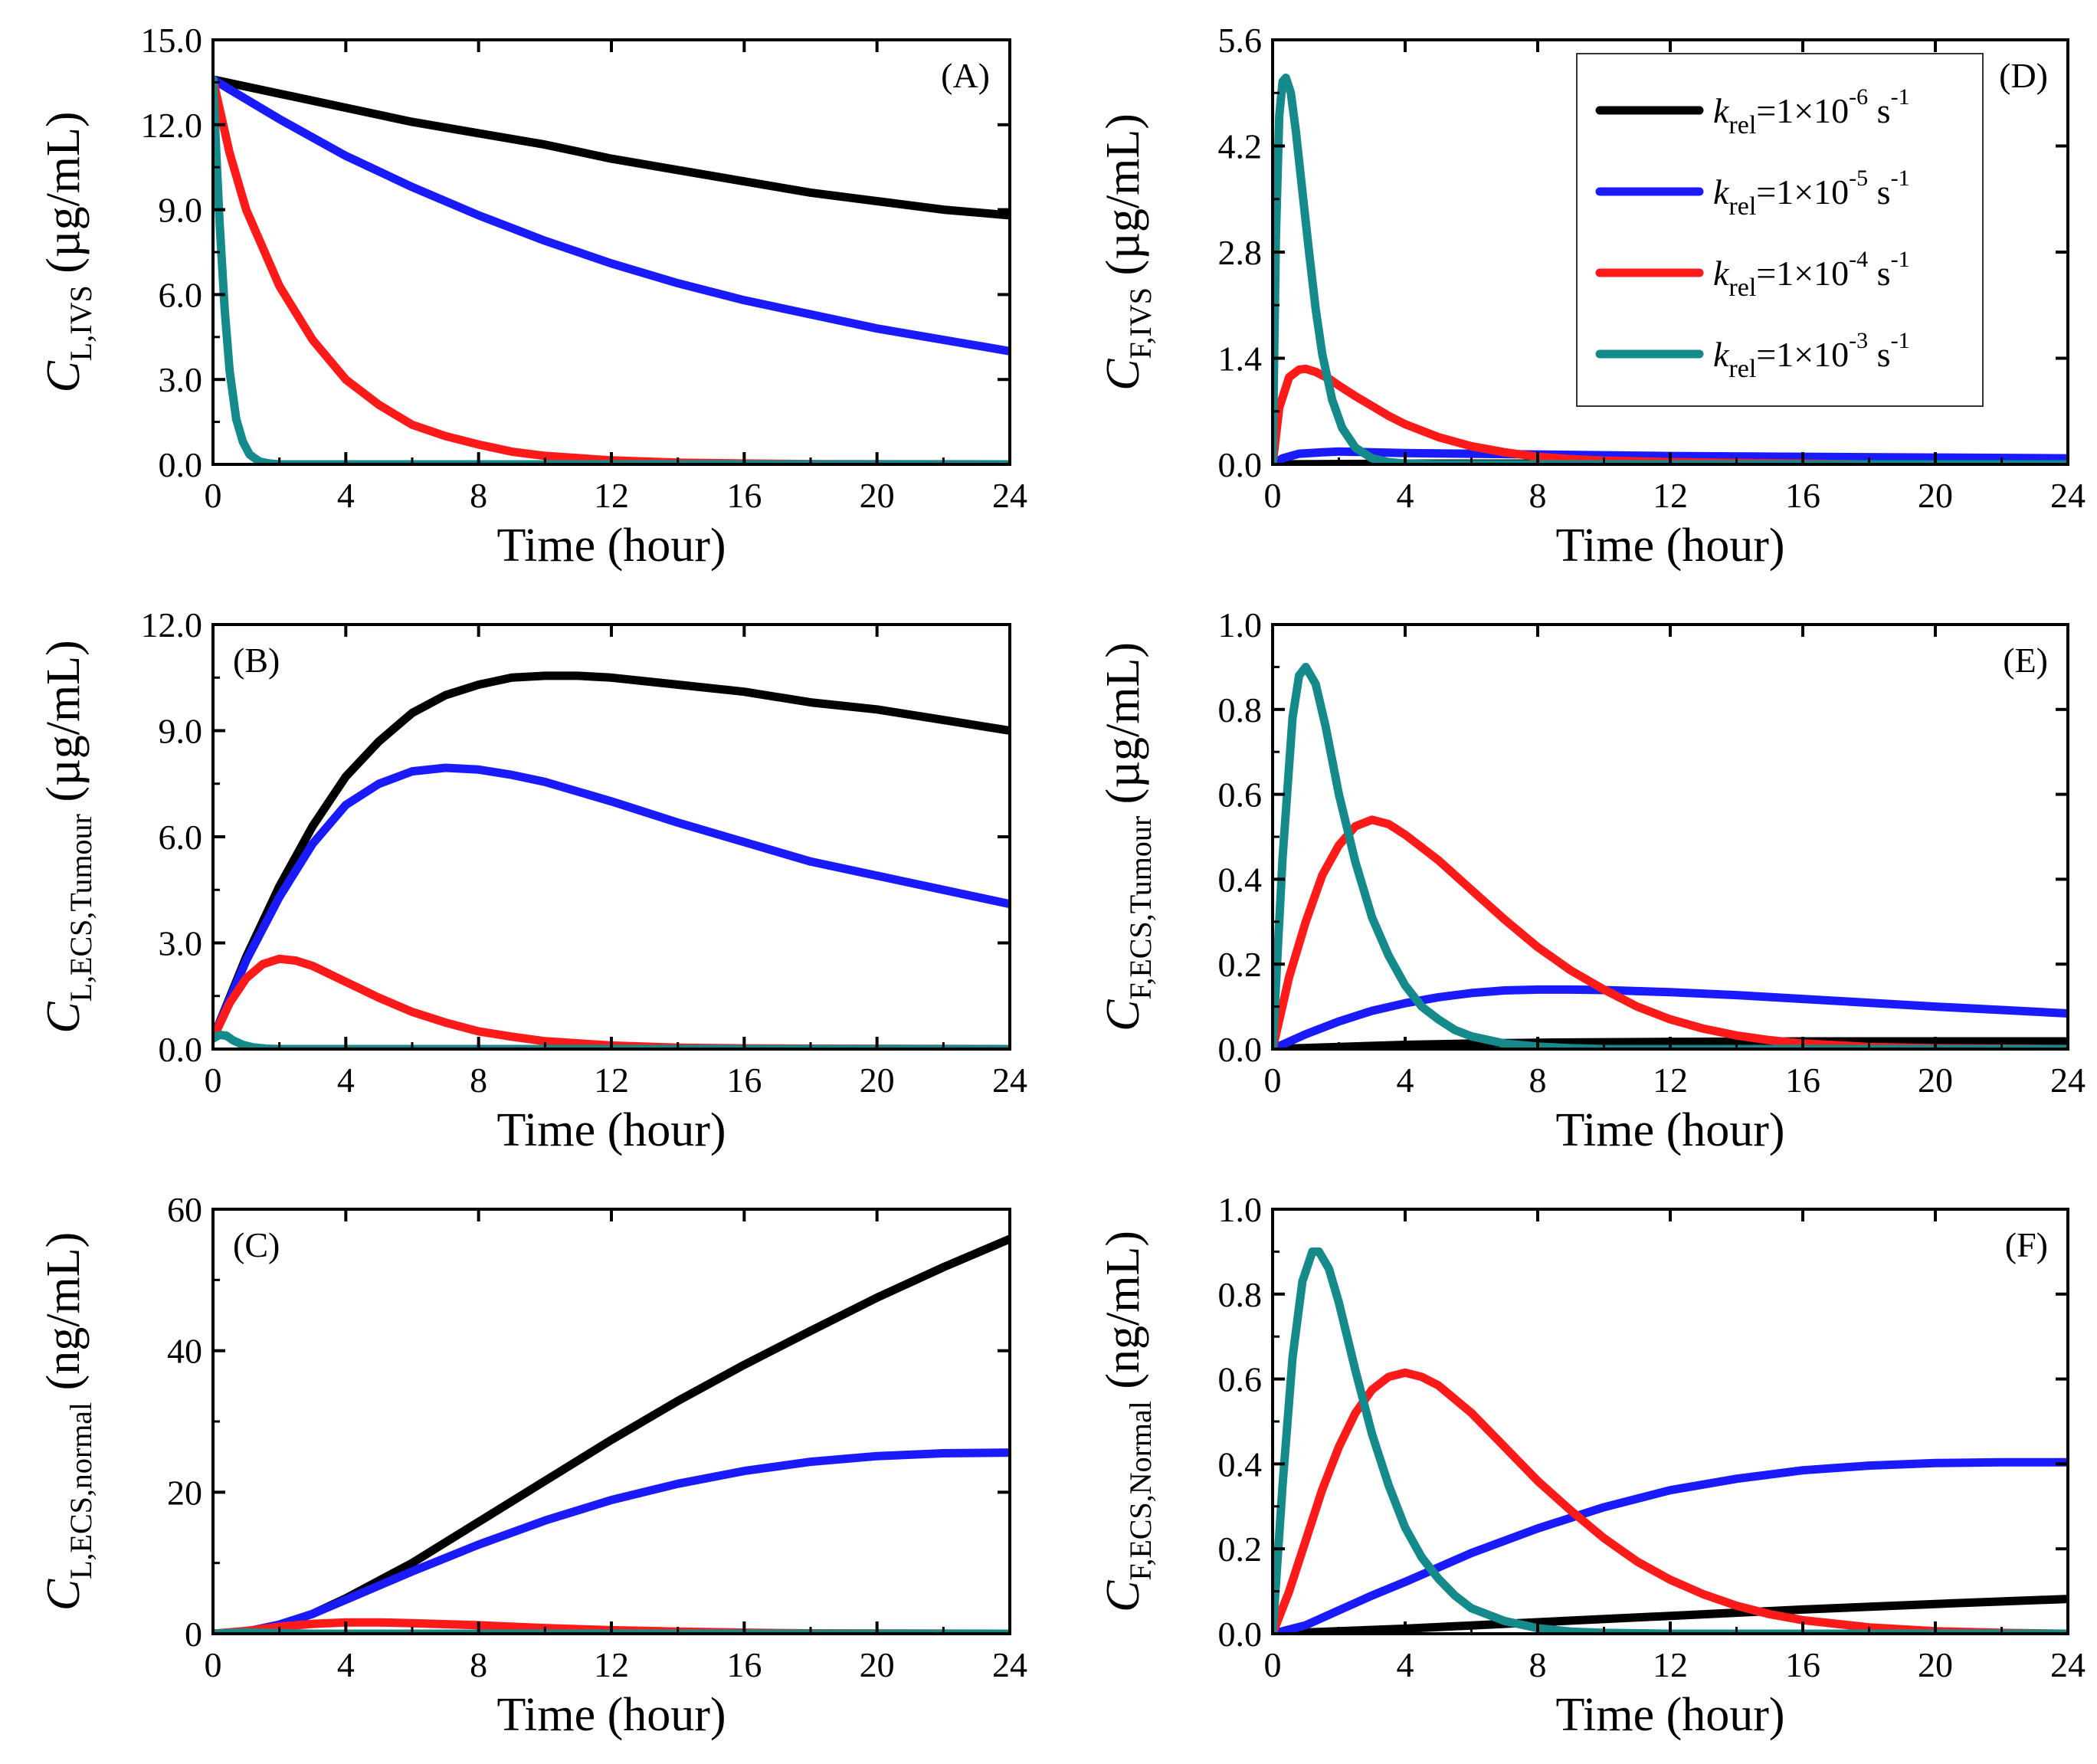  Describe the element at coordinates (1123, 1316) in the screenshot. I see `y-axis-unit: (ng/mL)` at that location.